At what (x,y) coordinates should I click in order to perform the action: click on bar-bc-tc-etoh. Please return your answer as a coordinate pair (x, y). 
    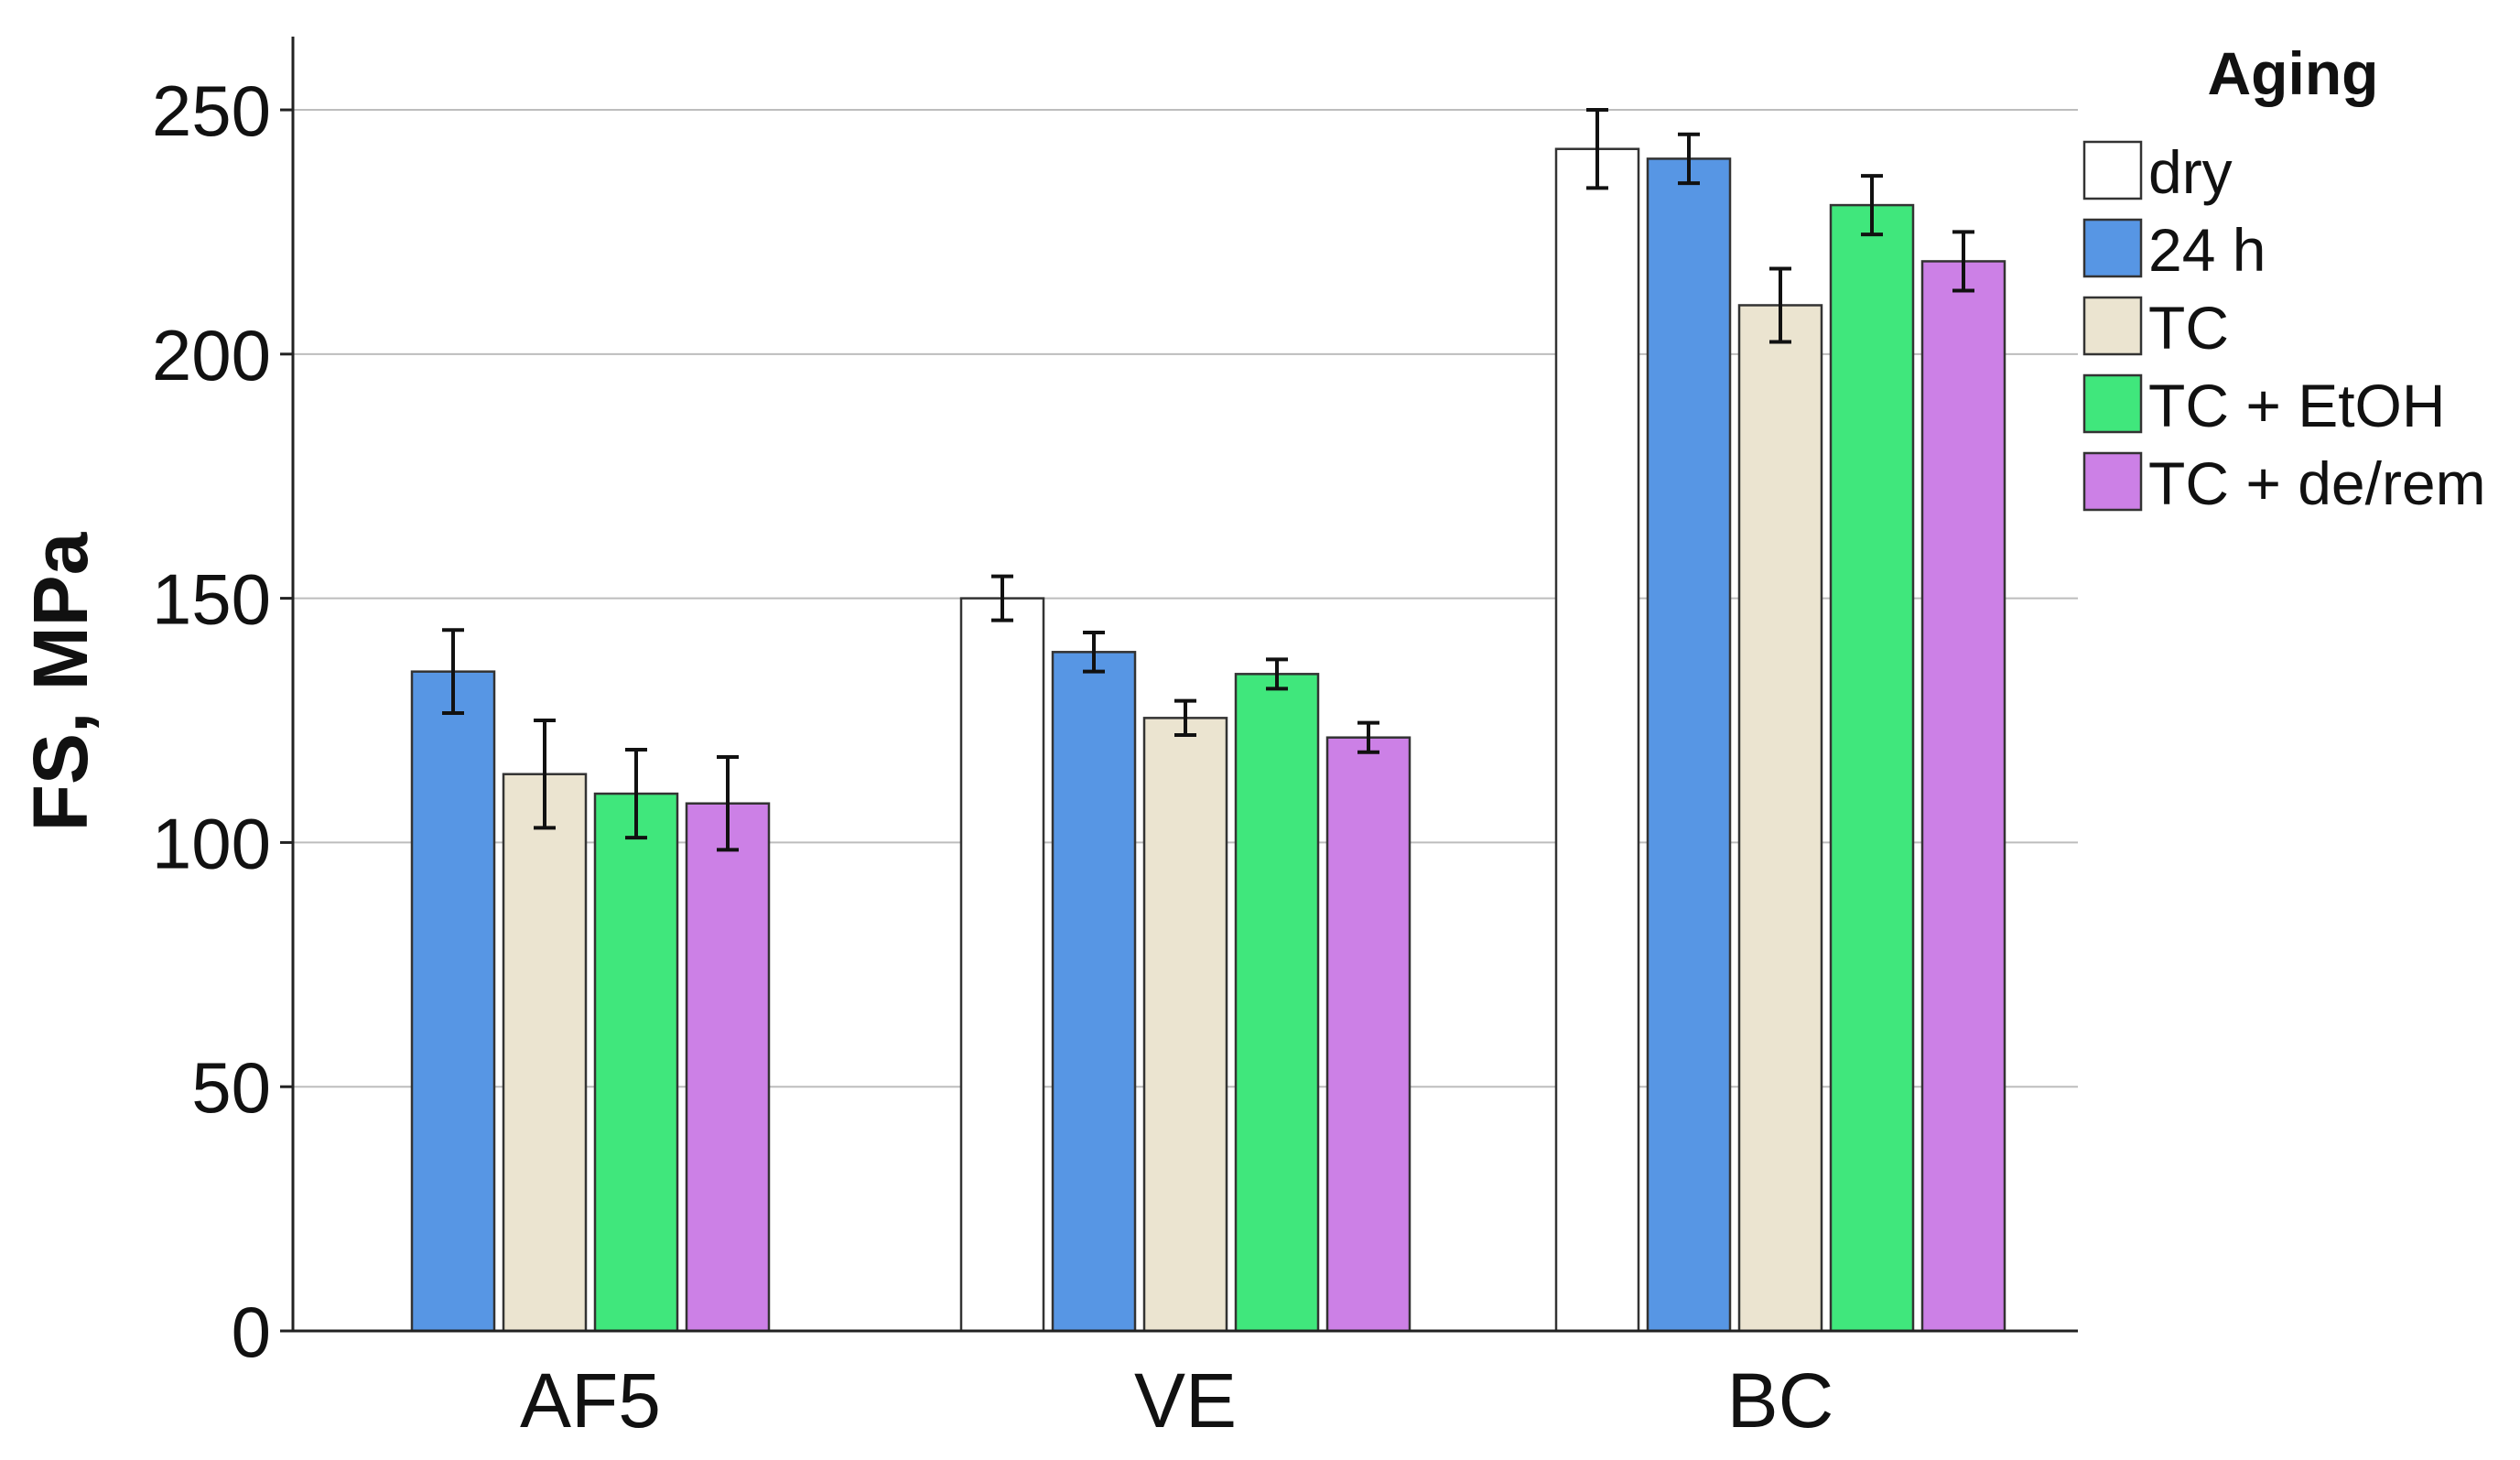
    Looking at the image, I should click on (1872, 768).